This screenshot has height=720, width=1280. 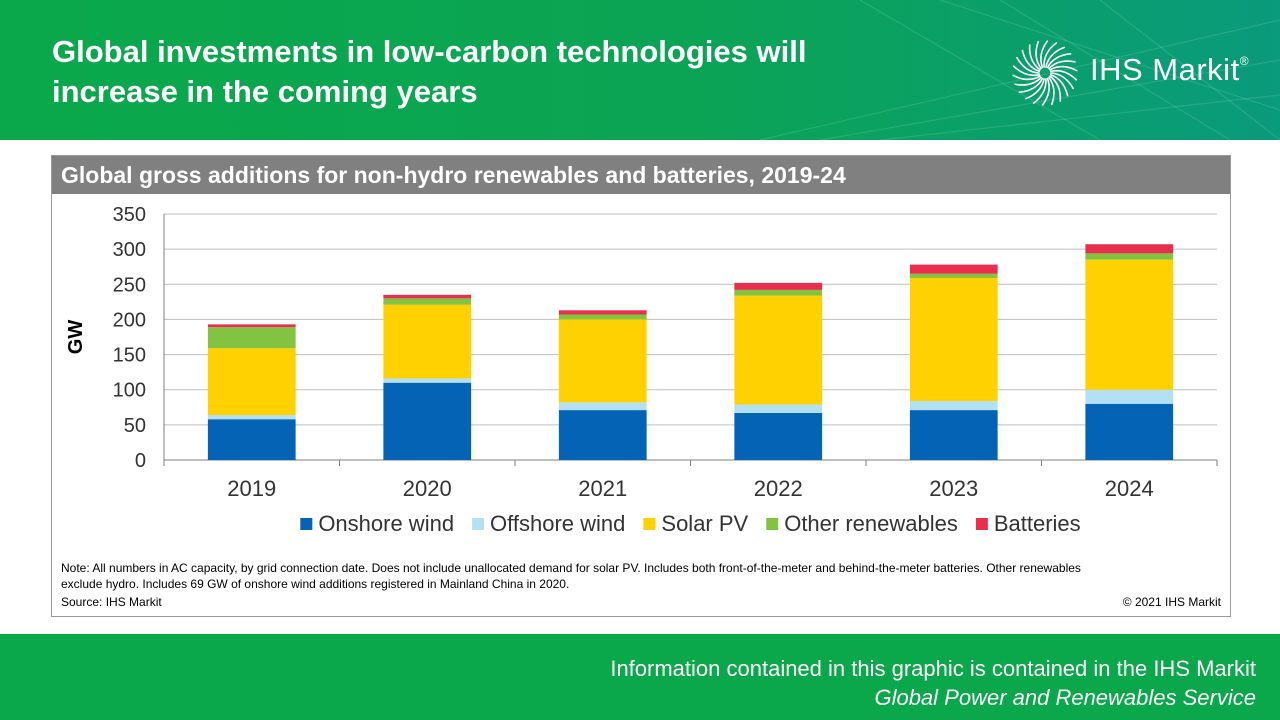 I want to click on legend-label: Offshore wind, so click(x=557, y=523).